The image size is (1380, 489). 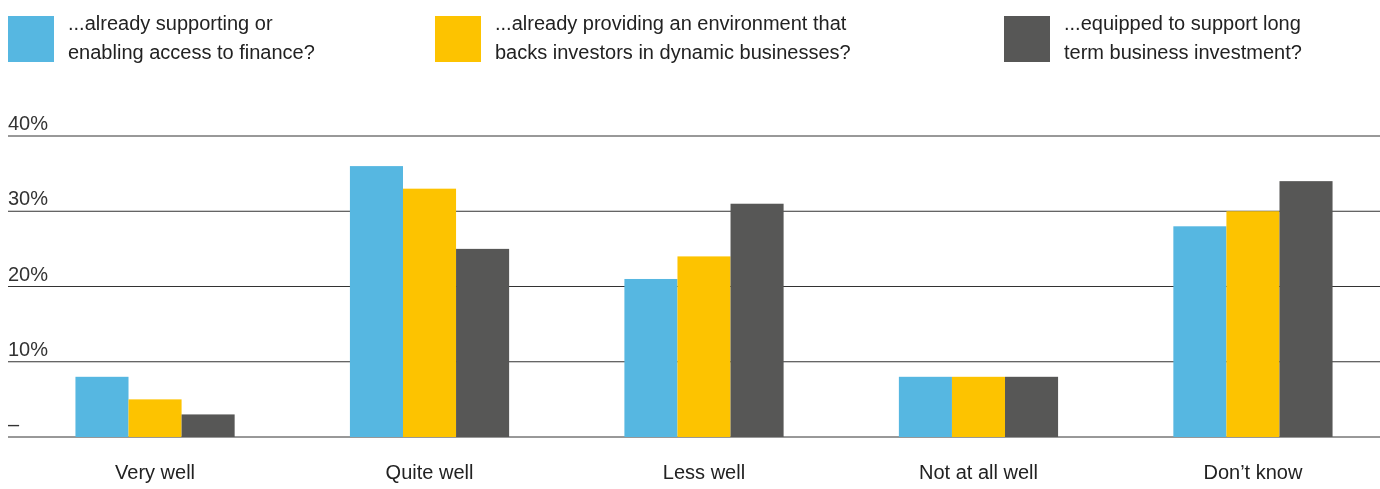 I want to click on y-tick-label: 20%, so click(x=28, y=273).